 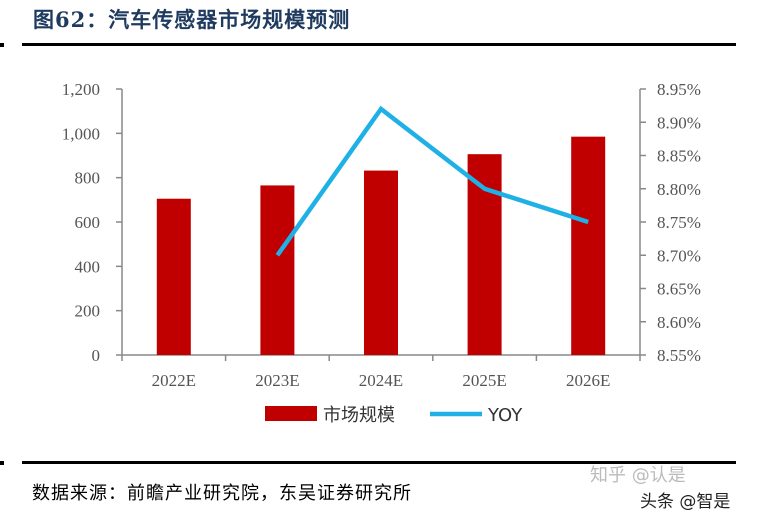 I want to click on x-tick-label: 2023E, so click(x=277, y=380).